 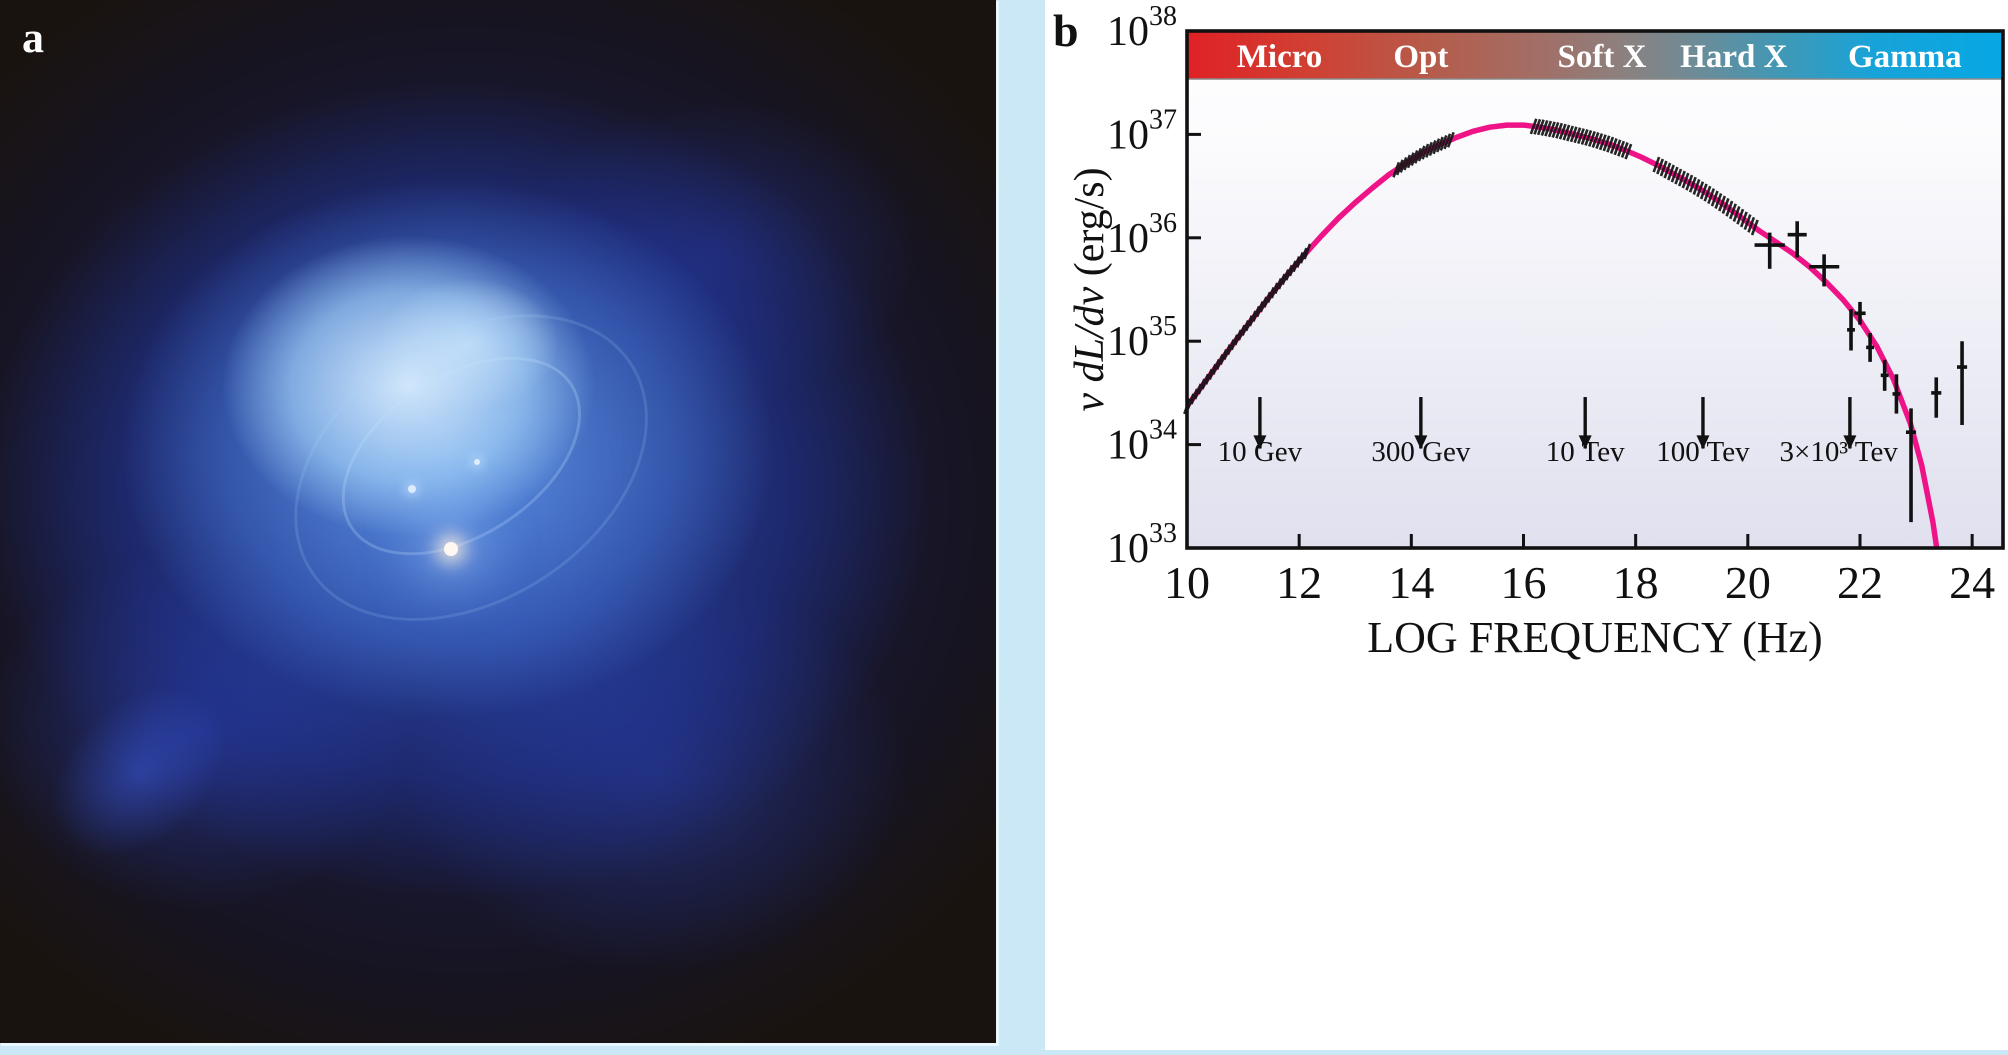 I want to click on nebula-jet, so click(x=165, y=772).